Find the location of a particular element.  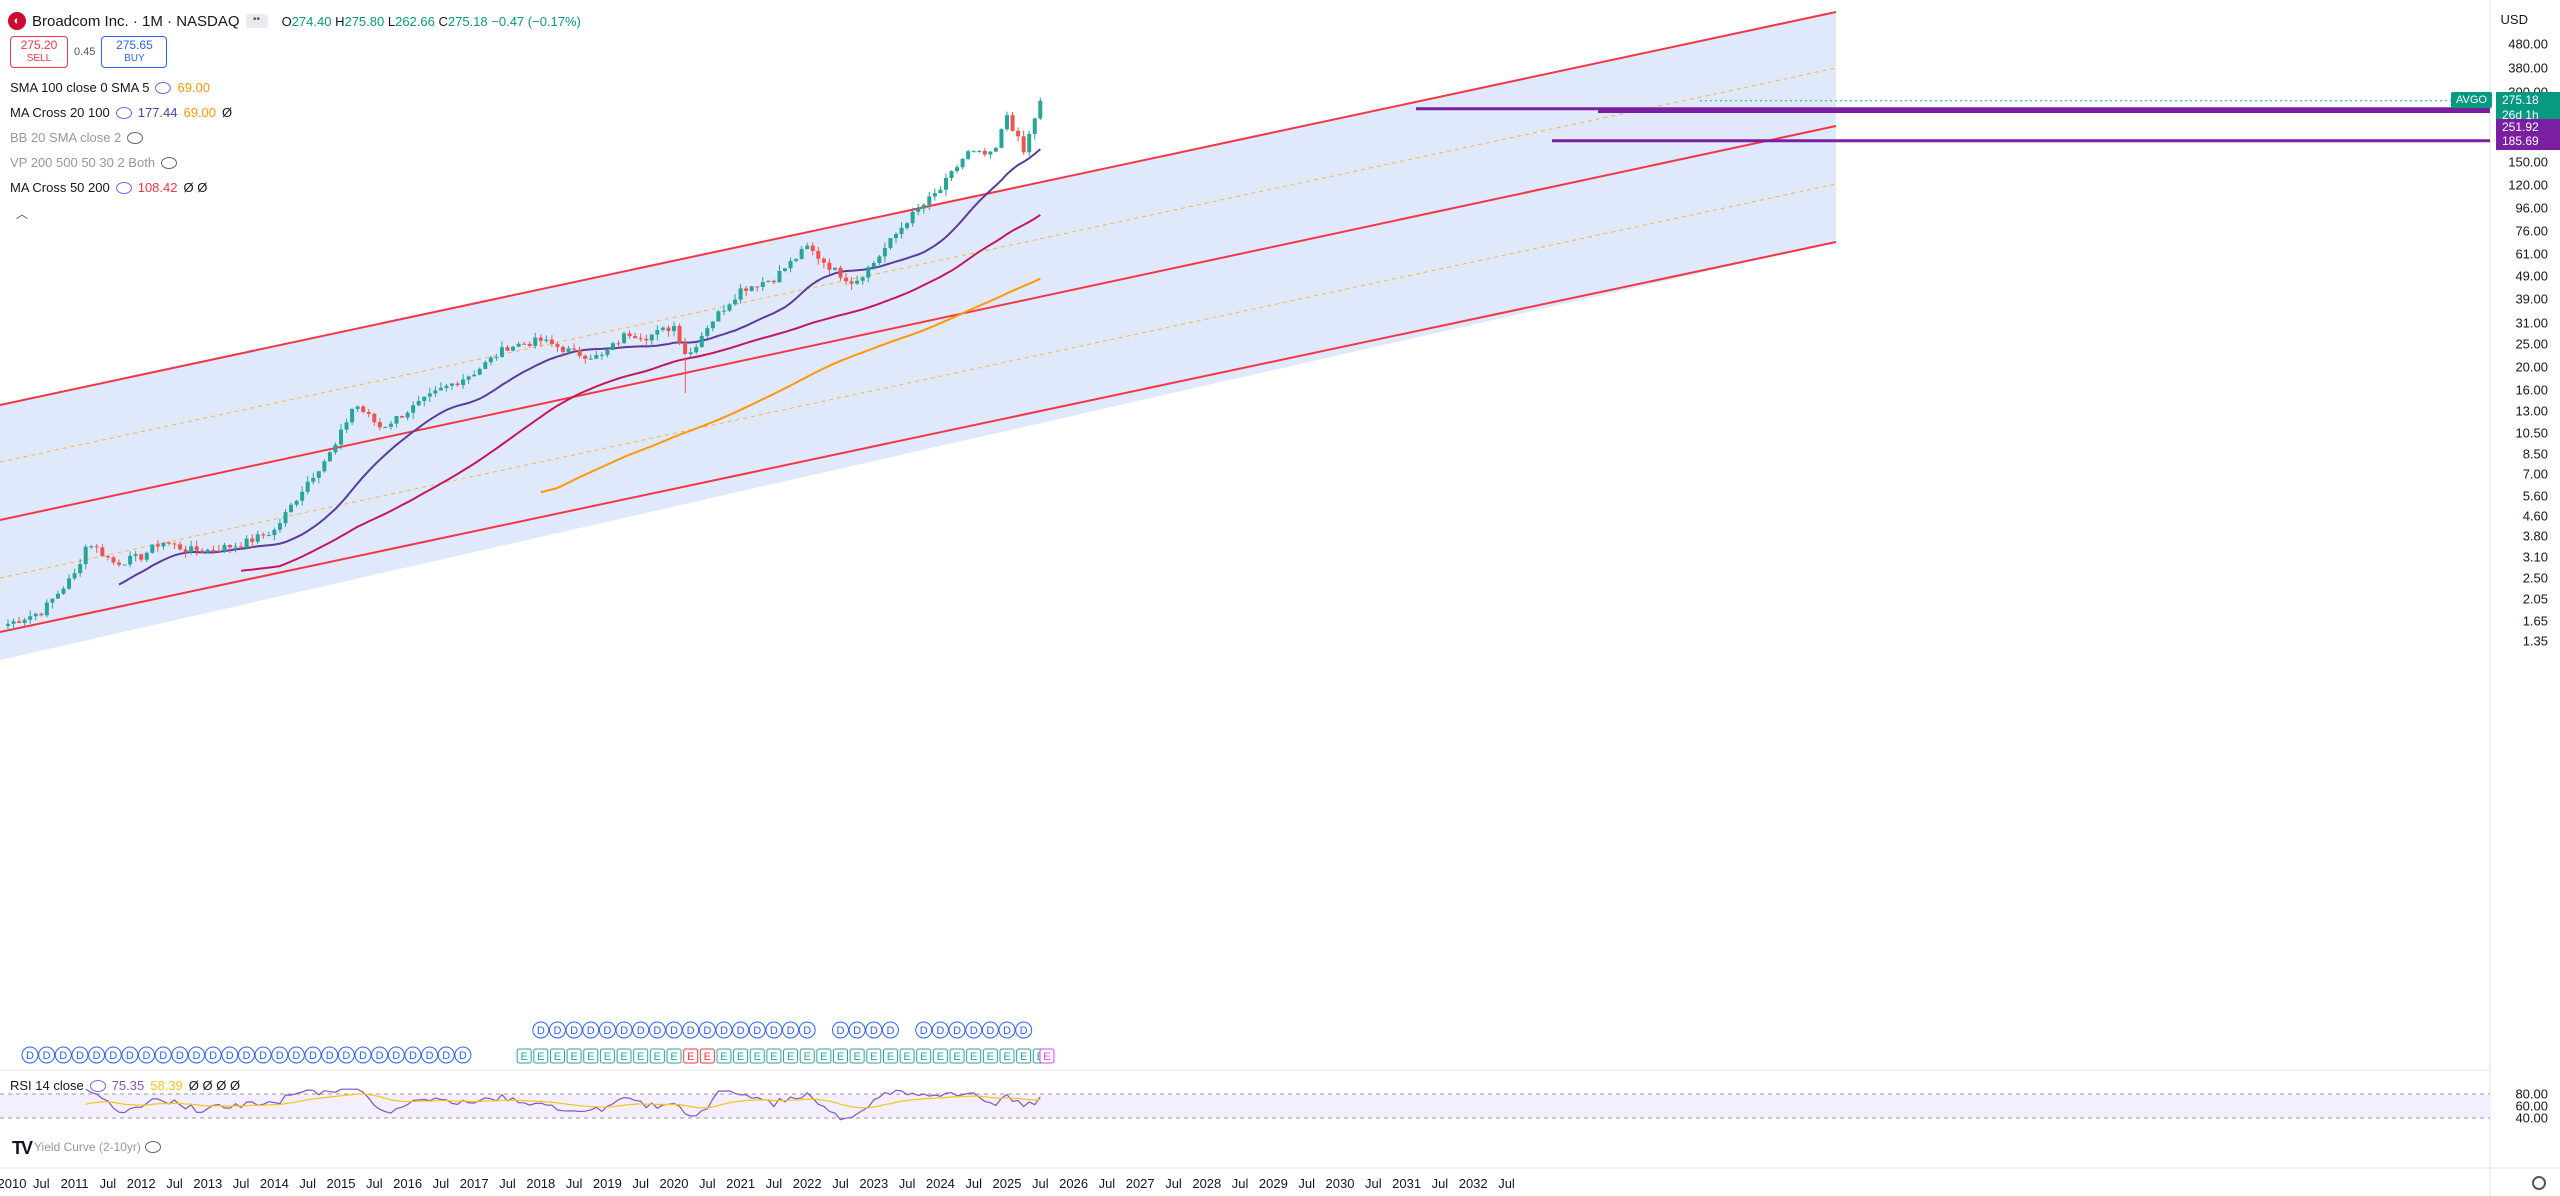

time-axis-label: 2018 is located at coordinates (541, 1183).